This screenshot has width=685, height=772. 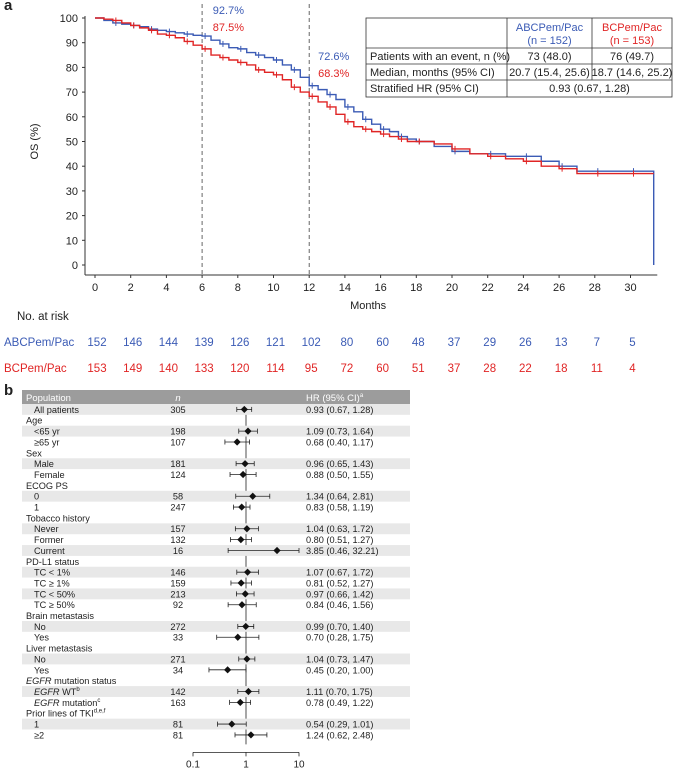 What do you see at coordinates (69, 19) in the screenshot?
I see `y-tick-label: 100` at bounding box center [69, 19].